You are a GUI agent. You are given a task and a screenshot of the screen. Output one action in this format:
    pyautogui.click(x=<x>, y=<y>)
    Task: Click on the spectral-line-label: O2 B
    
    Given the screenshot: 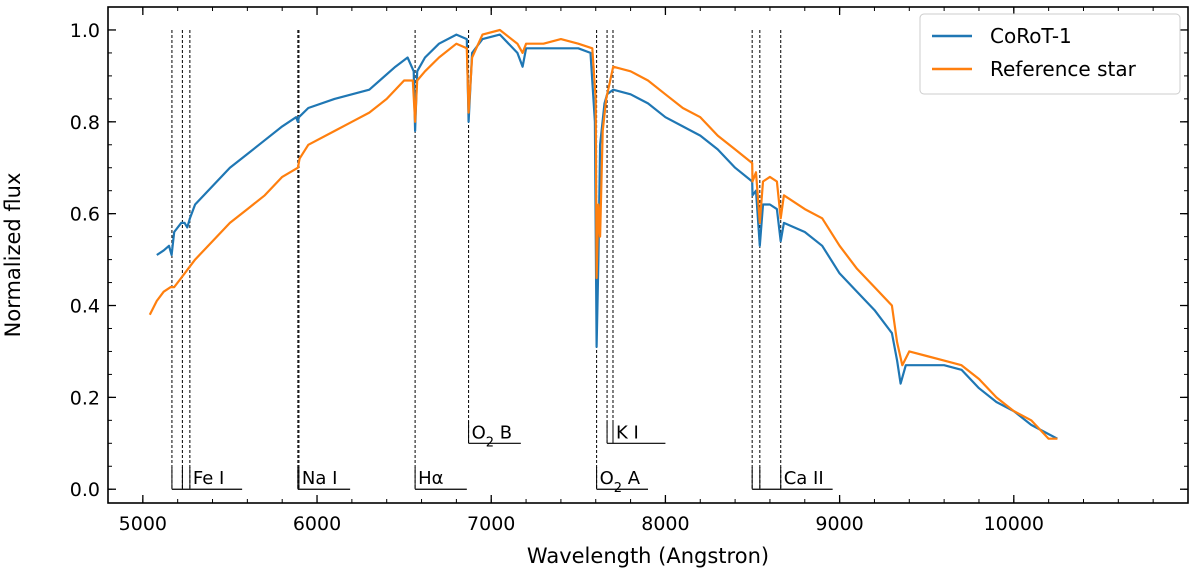 What is the action you would take?
    pyautogui.click(x=492, y=436)
    